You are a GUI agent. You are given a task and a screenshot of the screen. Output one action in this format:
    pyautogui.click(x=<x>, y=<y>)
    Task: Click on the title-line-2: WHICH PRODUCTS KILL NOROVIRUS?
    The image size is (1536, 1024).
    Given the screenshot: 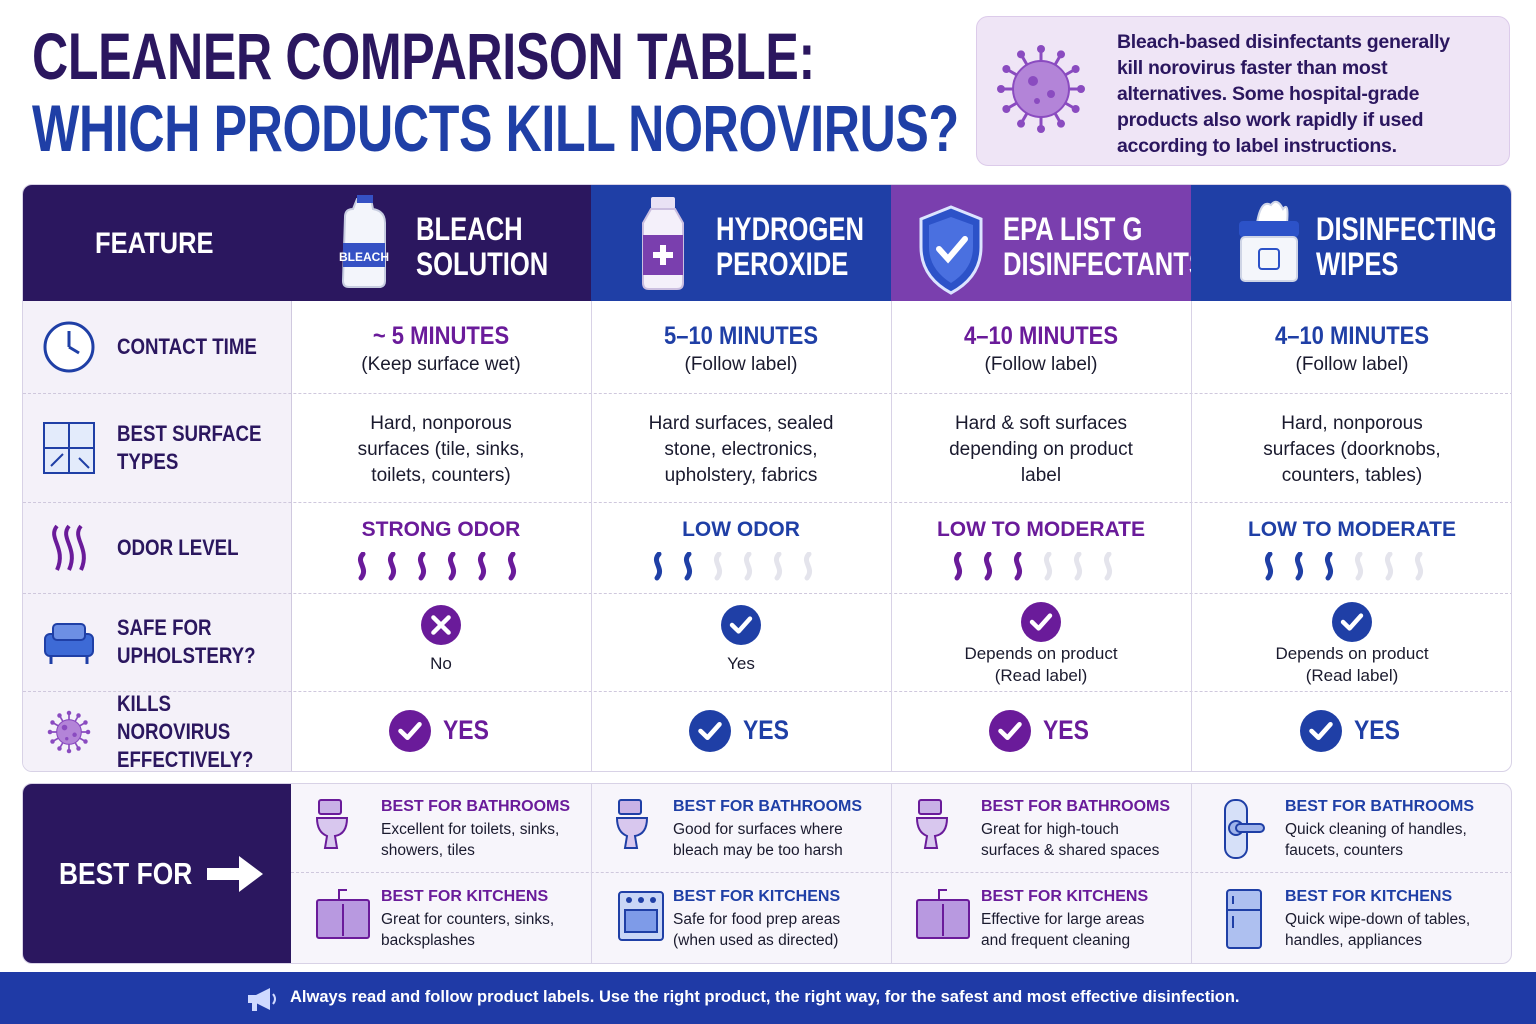 What is the action you would take?
    pyautogui.click(x=495, y=128)
    